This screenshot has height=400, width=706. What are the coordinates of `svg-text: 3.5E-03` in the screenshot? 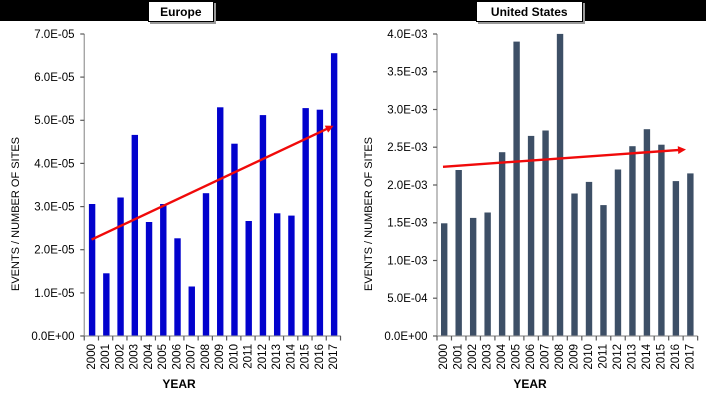 It's located at (407, 73).